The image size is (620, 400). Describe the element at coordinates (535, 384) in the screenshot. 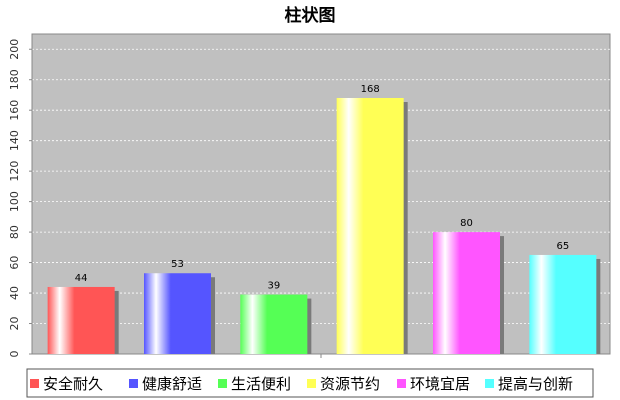

I see `legend-label: 提高与创新` at that location.